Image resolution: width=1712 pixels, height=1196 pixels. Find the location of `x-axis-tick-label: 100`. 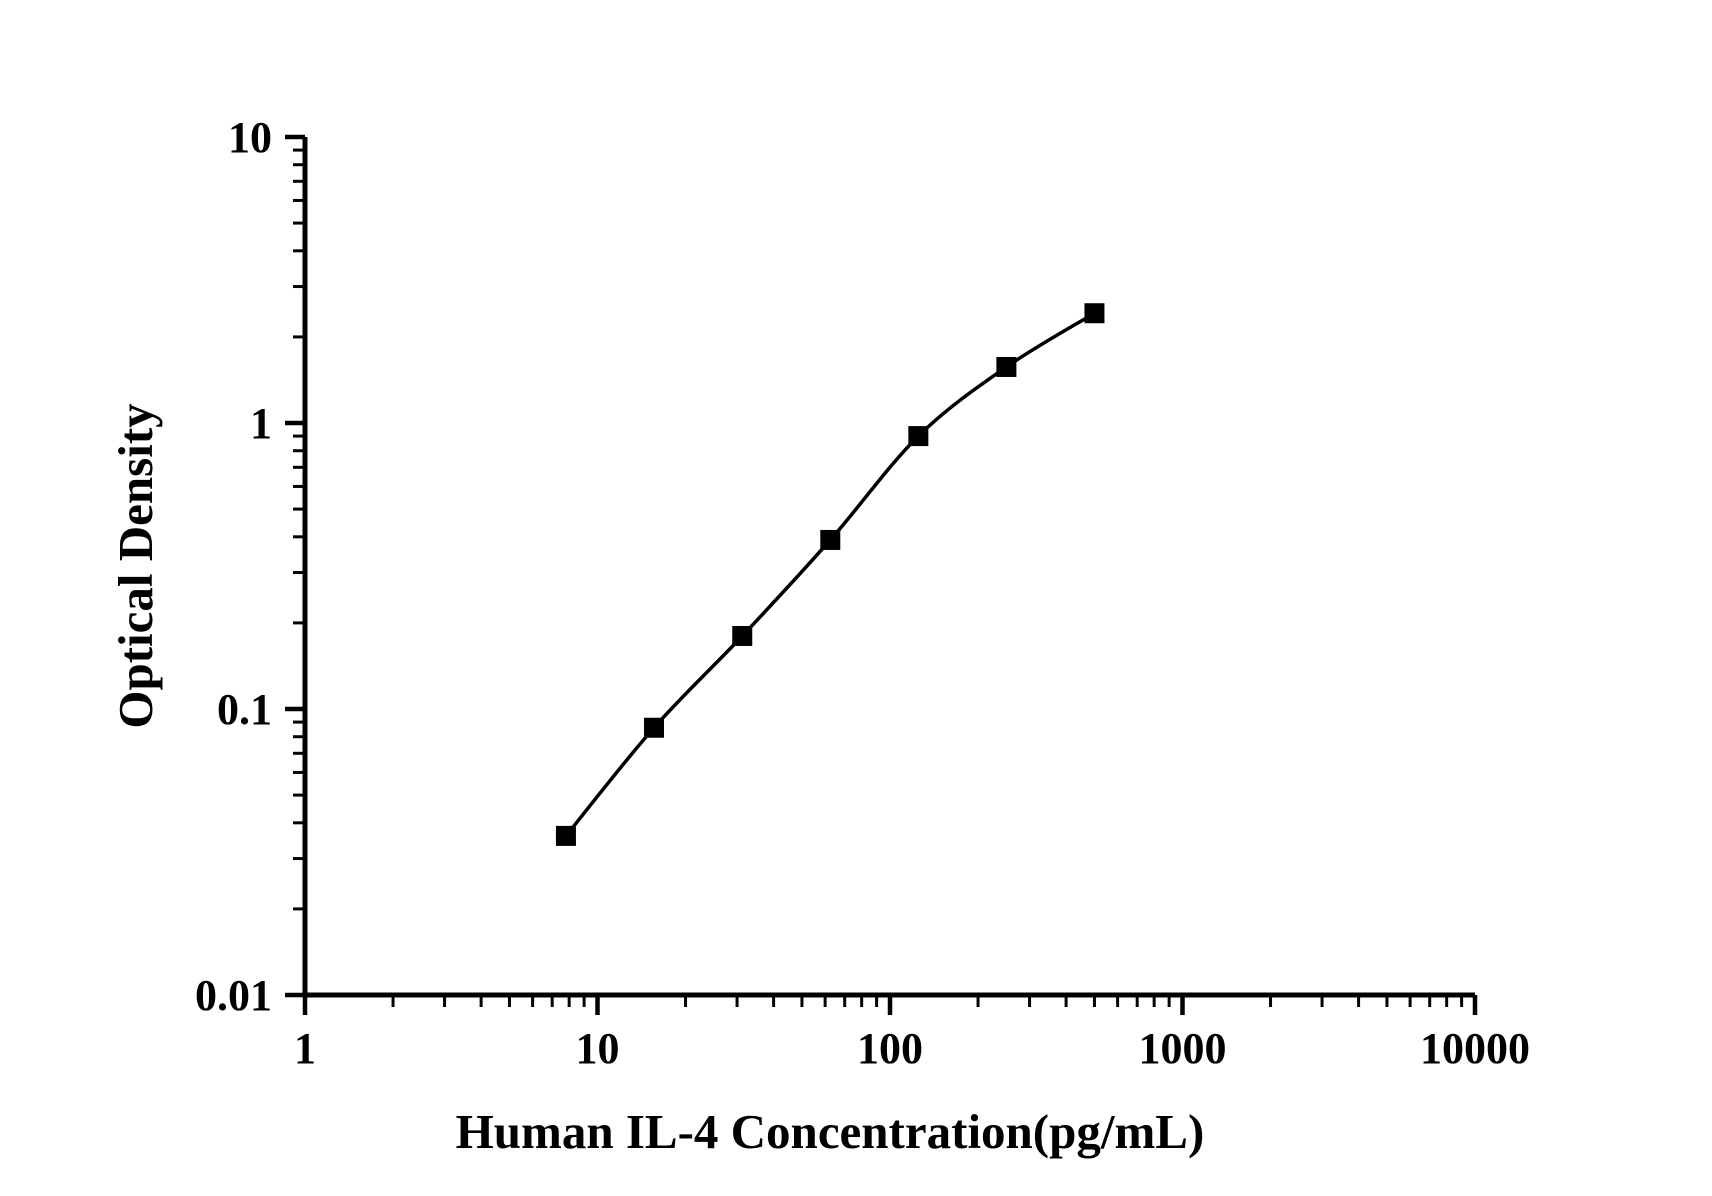

x-axis-tick-label: 100 is located at coordinates (890, 1048).